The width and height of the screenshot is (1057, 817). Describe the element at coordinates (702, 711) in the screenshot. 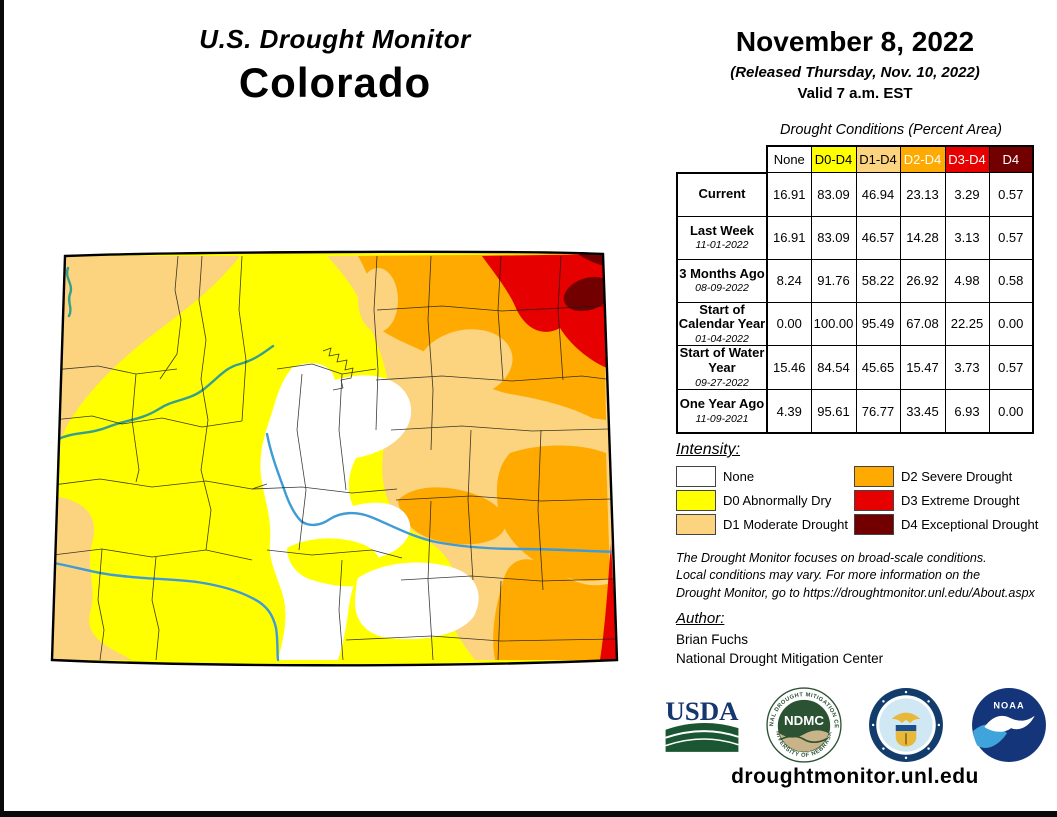

I see `usda-logo-text: USDA` at that location.